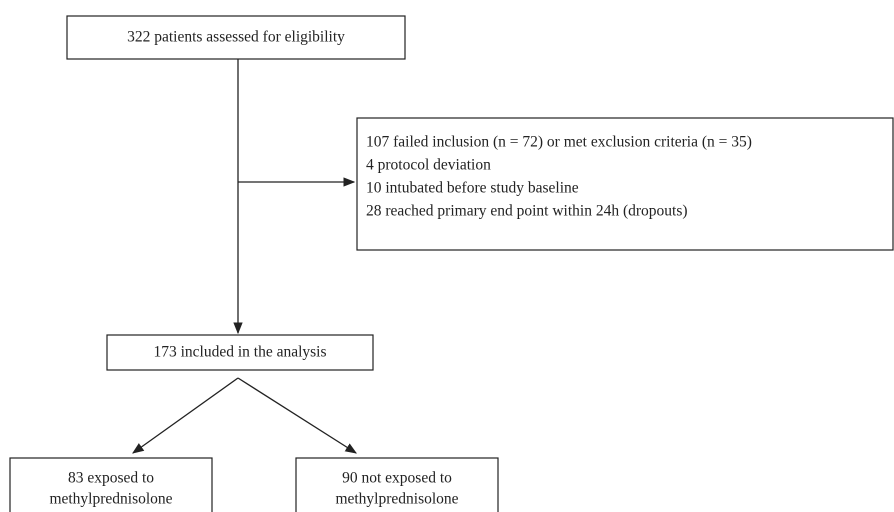 The height and width of the screenshot is (512, 894). What do you see at coordinates (397, 478) in the screenshot?
I see `node-label: 90 not exposed to` at bounding box center [397, 478].